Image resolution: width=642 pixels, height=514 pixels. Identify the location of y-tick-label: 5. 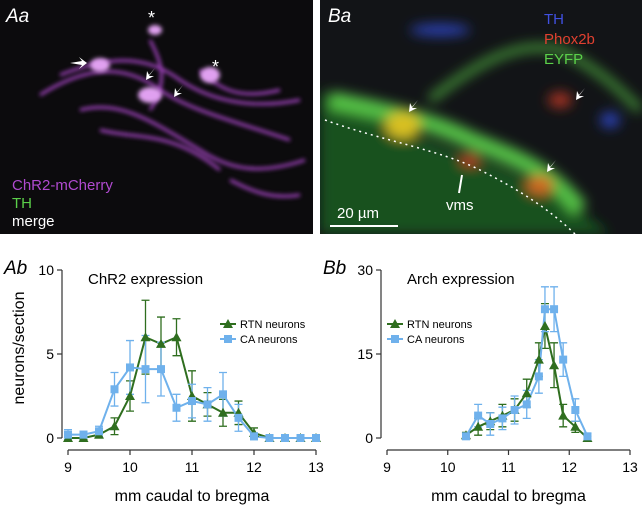
(50, 354).